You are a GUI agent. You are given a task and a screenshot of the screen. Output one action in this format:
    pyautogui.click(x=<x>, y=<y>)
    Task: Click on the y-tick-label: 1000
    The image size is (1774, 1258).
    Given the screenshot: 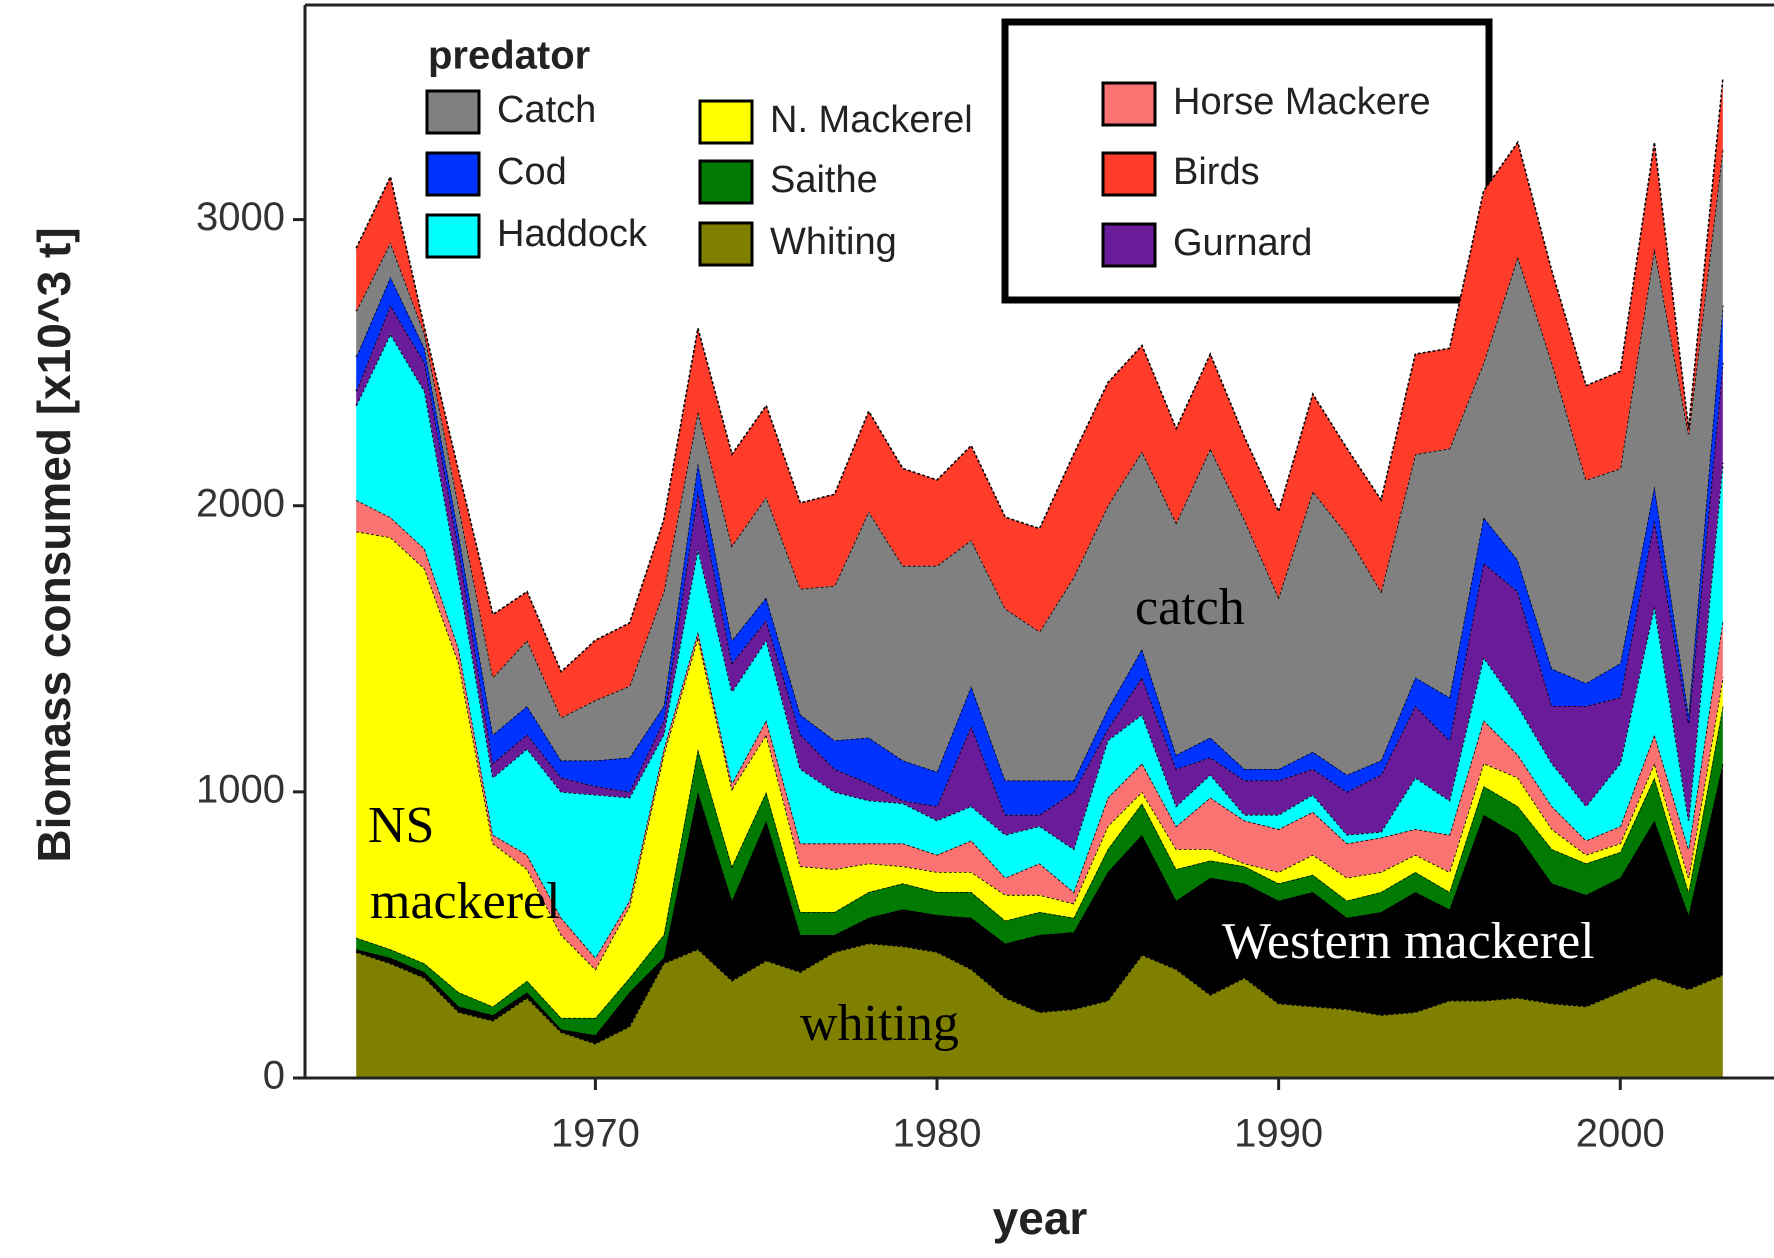 What is the action you would take?
    pyautogui.click(x=240, y=789)
    